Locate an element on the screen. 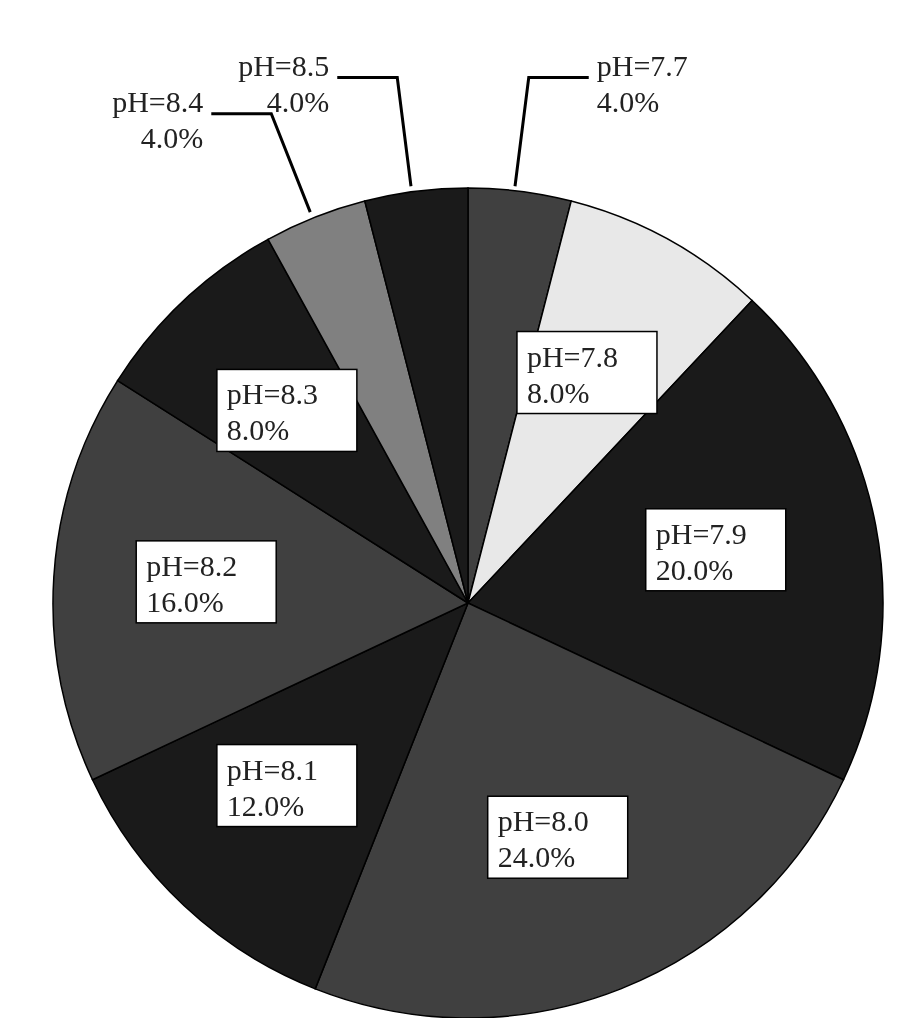  data-label: 16.0% is located at coordinates (185, 601).